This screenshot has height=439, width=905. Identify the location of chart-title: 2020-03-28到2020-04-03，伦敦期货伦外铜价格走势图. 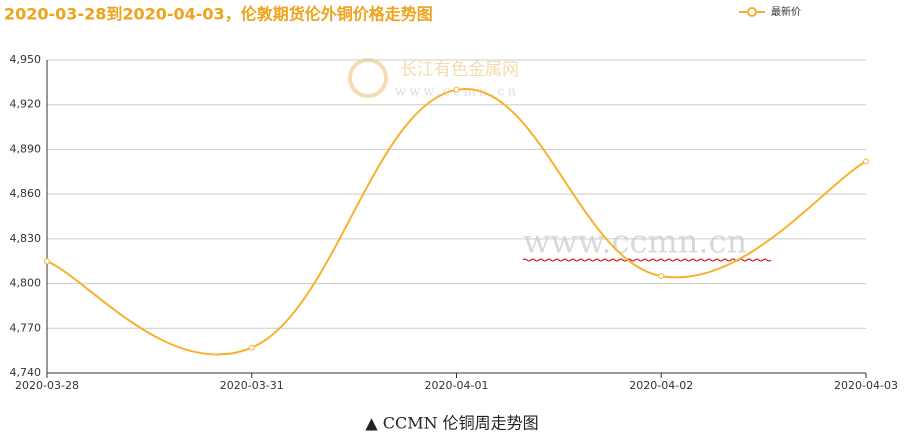
(218, 14).